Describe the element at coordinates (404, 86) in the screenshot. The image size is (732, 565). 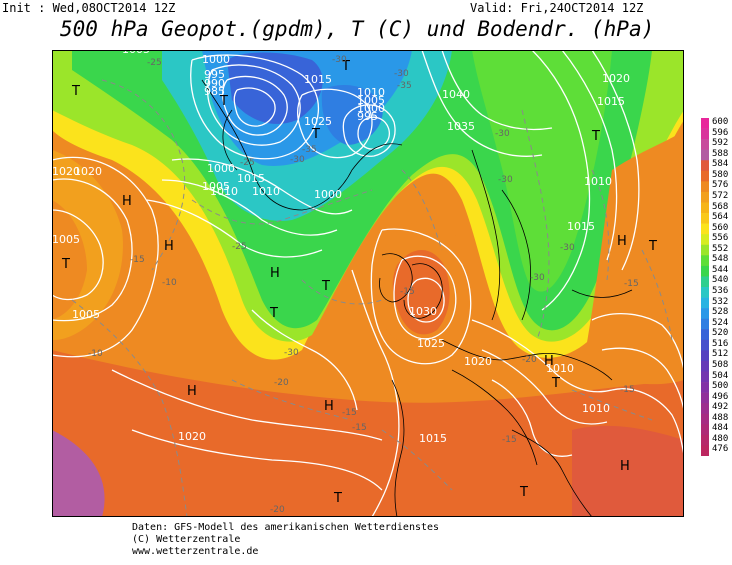
I see `temp-label: -35` at that location.